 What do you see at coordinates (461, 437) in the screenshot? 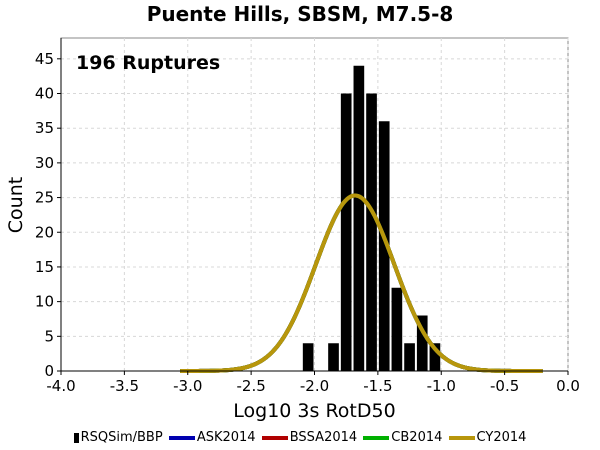
I see `legend-swatch-cy2014` at bounding box center [461, 437].